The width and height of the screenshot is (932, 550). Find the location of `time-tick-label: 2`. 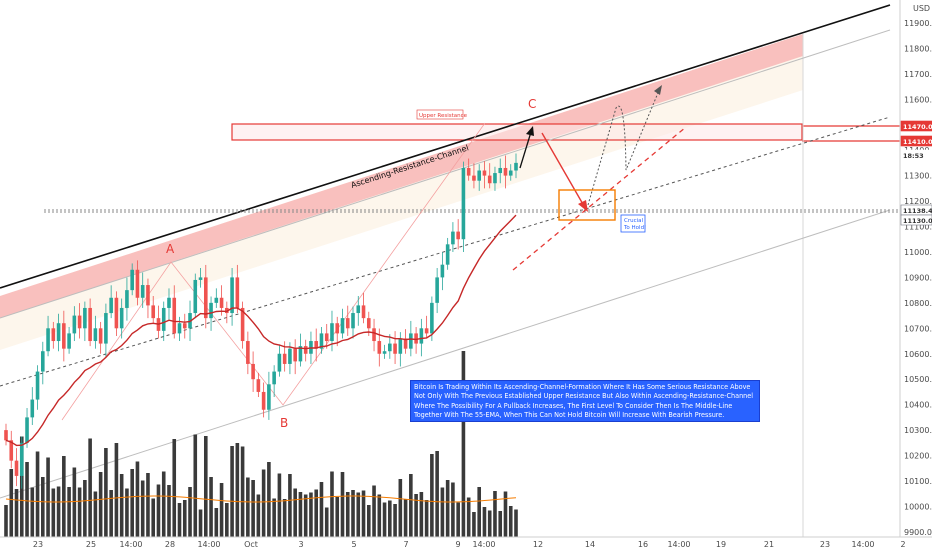

time-tick-label: 2 is located at coordinates (902, 544).